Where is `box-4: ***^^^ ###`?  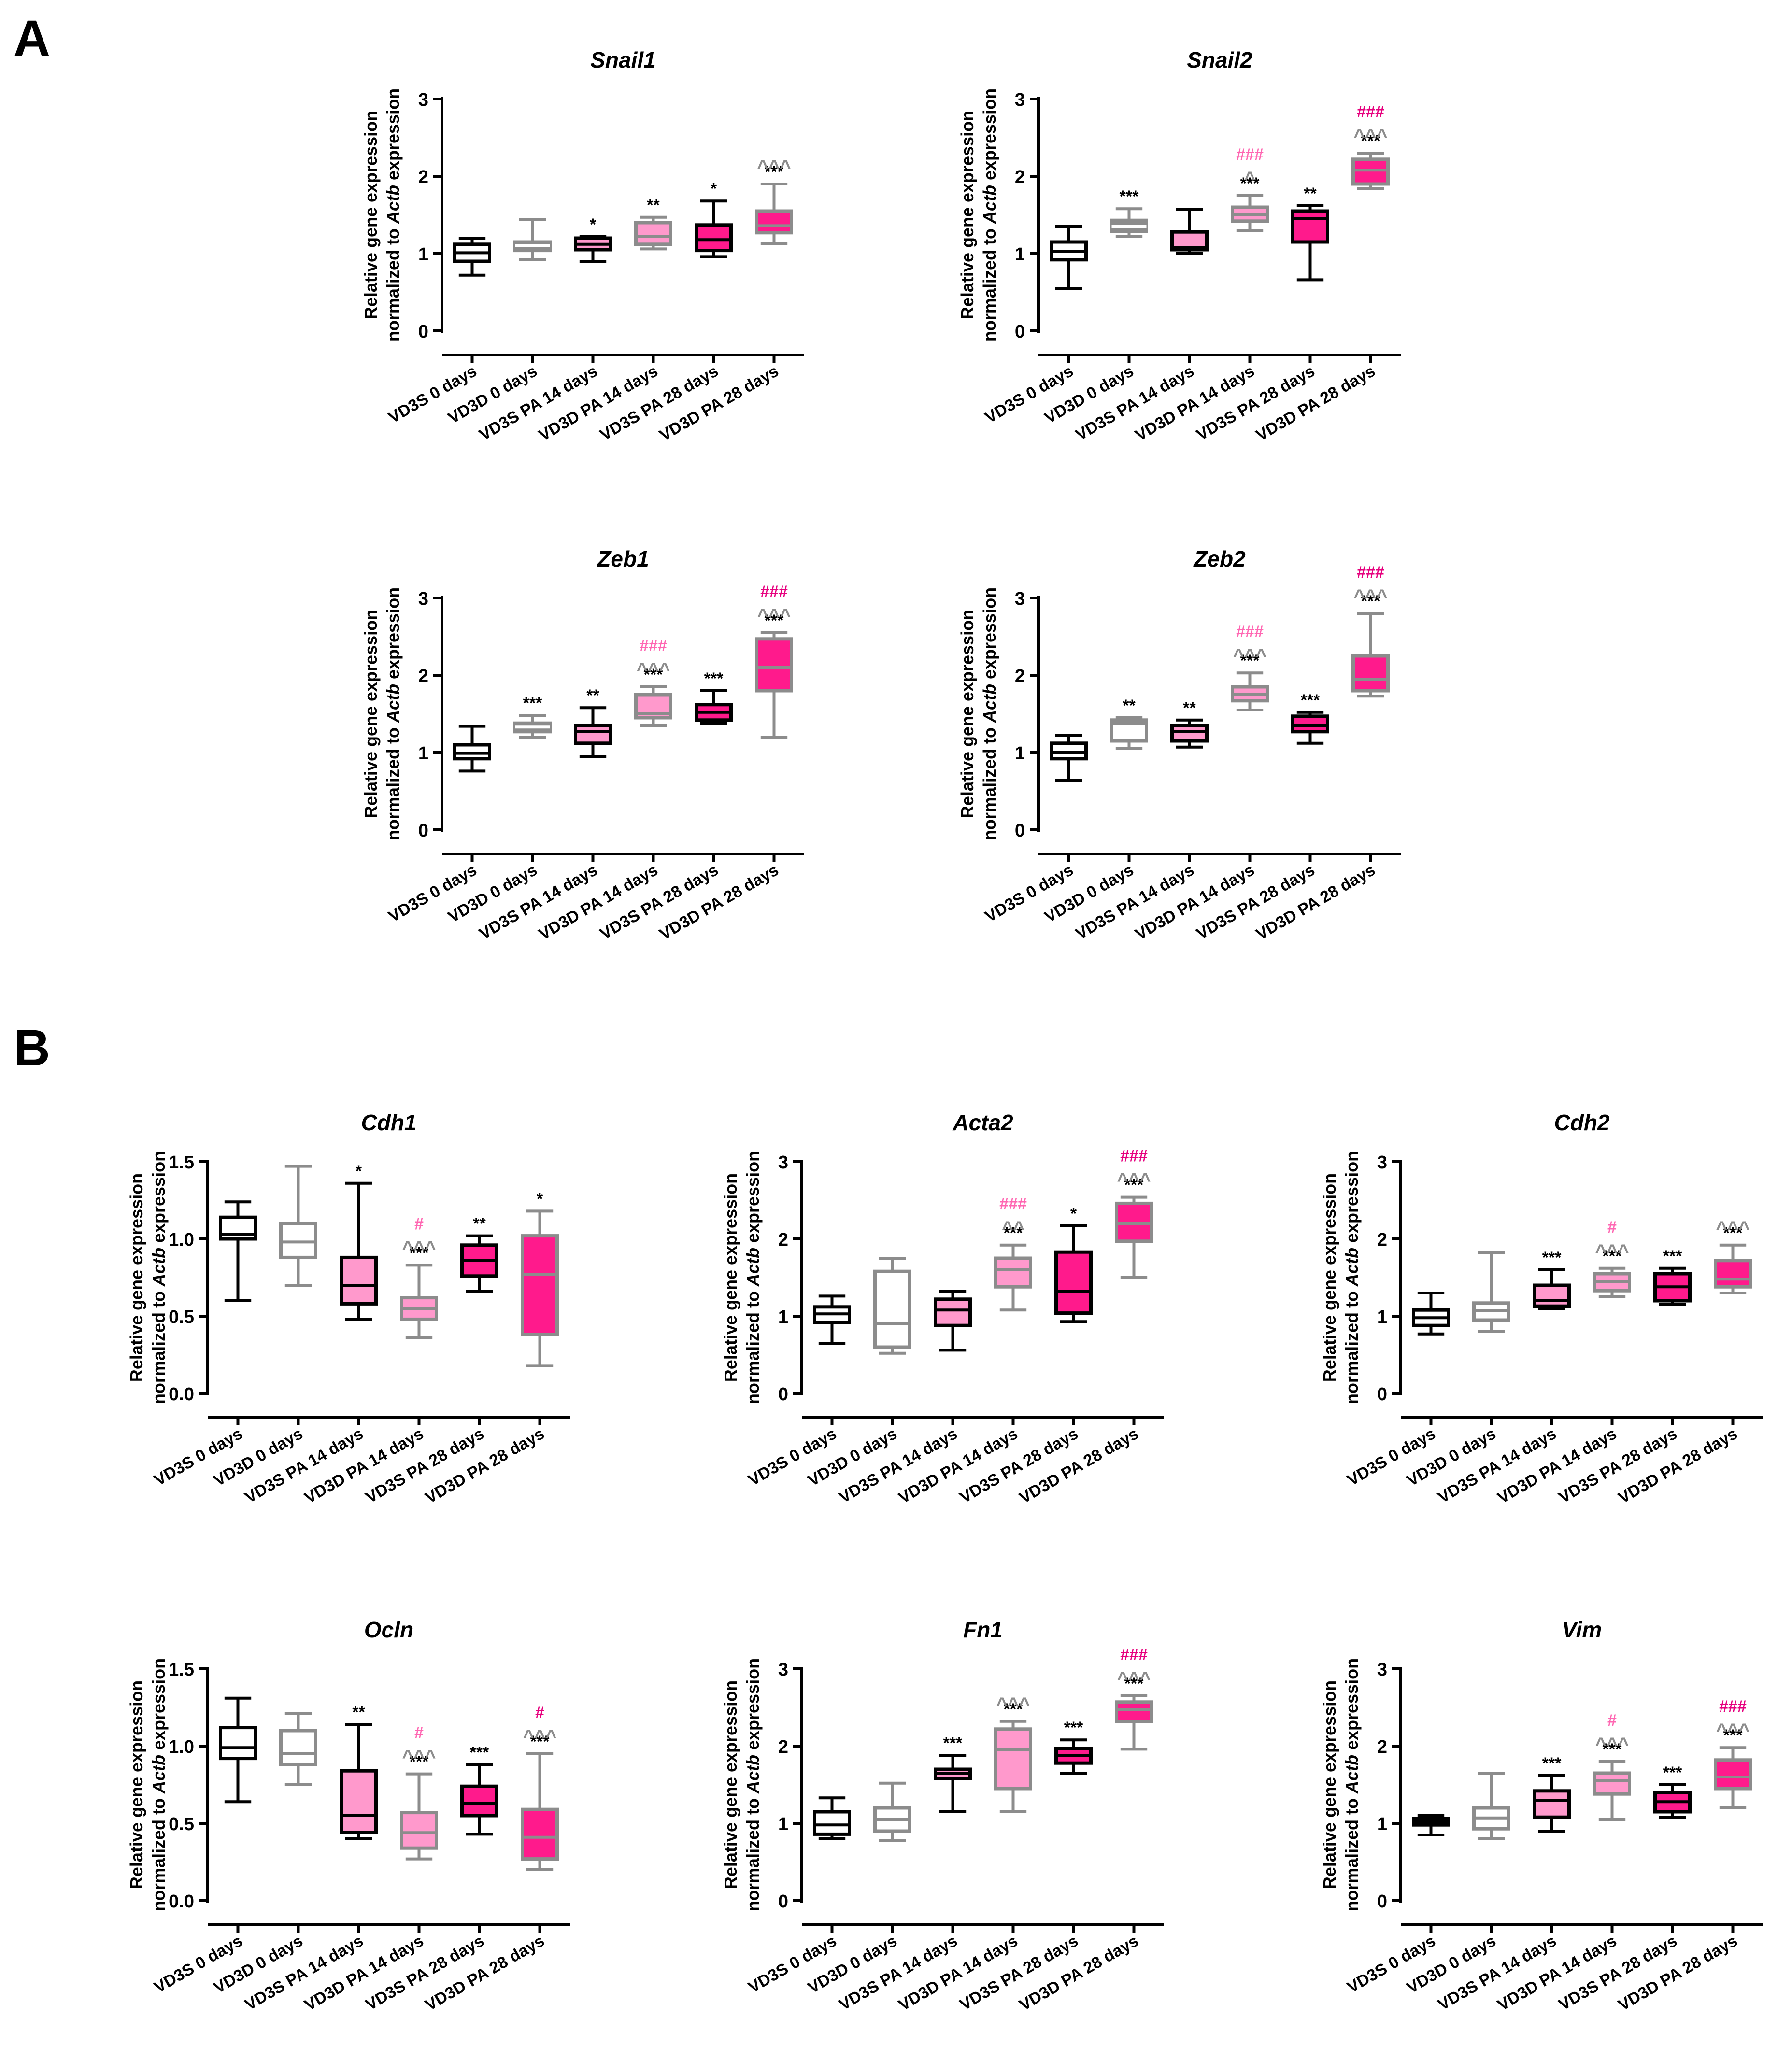 box-4: ***^^^ ### is located at coordinates (1250, 667).